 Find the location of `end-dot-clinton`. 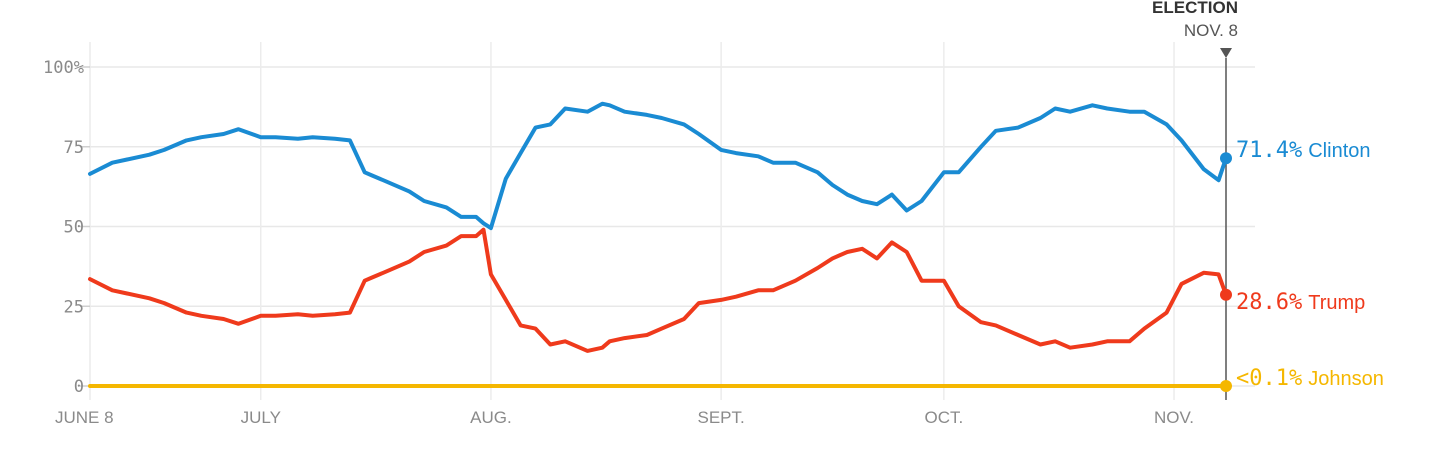

end-dot-clinton is located at coordinates (1226, 158).